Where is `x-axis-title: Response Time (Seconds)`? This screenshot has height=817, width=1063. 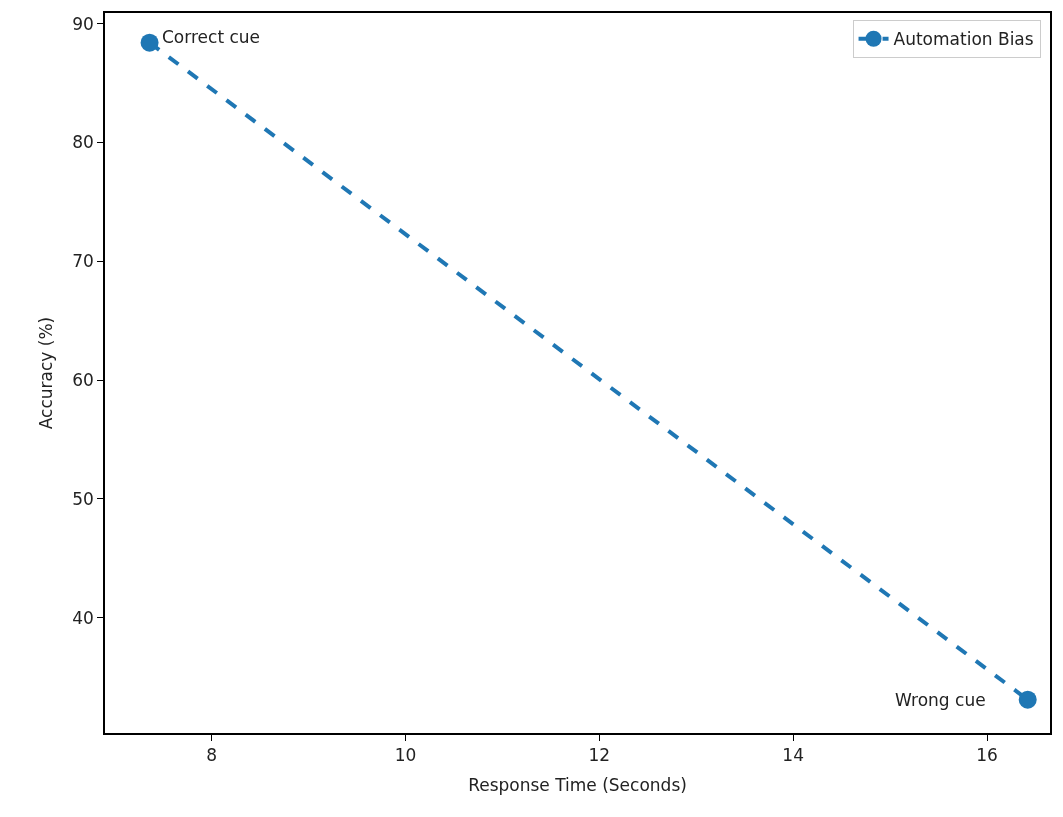
x-axis-title: Response Time (Seconds) is located at coordinates (577, 785).